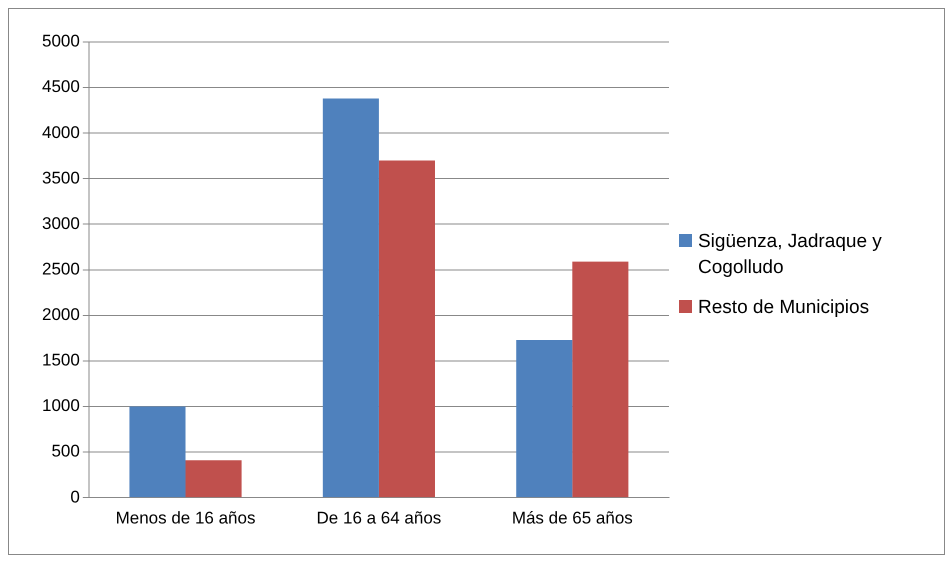  Describe the element at coordinates (61, 86) in the screenshot. I see `y-tick-label: 4500` at that location.